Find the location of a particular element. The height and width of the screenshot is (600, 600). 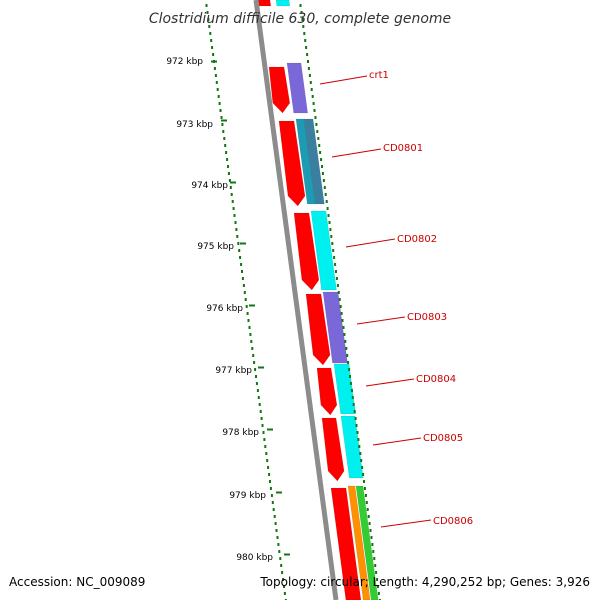

green-feature is located at coordinates (367, 542).